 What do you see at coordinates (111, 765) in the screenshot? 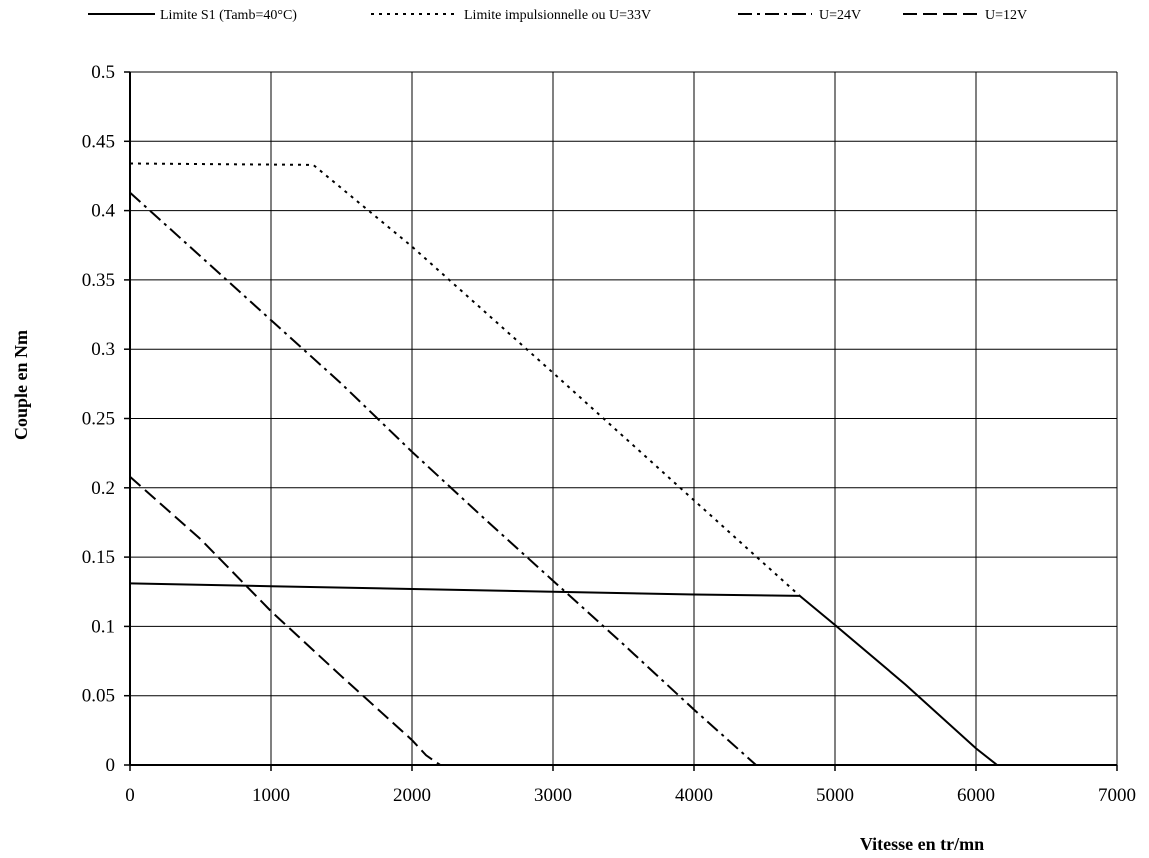
I see `y-tick-label: 0` at bounding box center [111, 765].